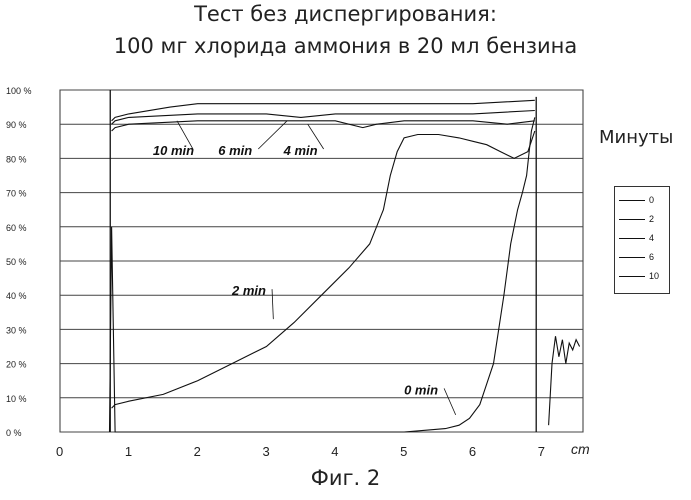  What do you see at coordinates (235, 150) in the screenshot?
I see `series-label-6: 6 min` at bounding box center [235, 150].